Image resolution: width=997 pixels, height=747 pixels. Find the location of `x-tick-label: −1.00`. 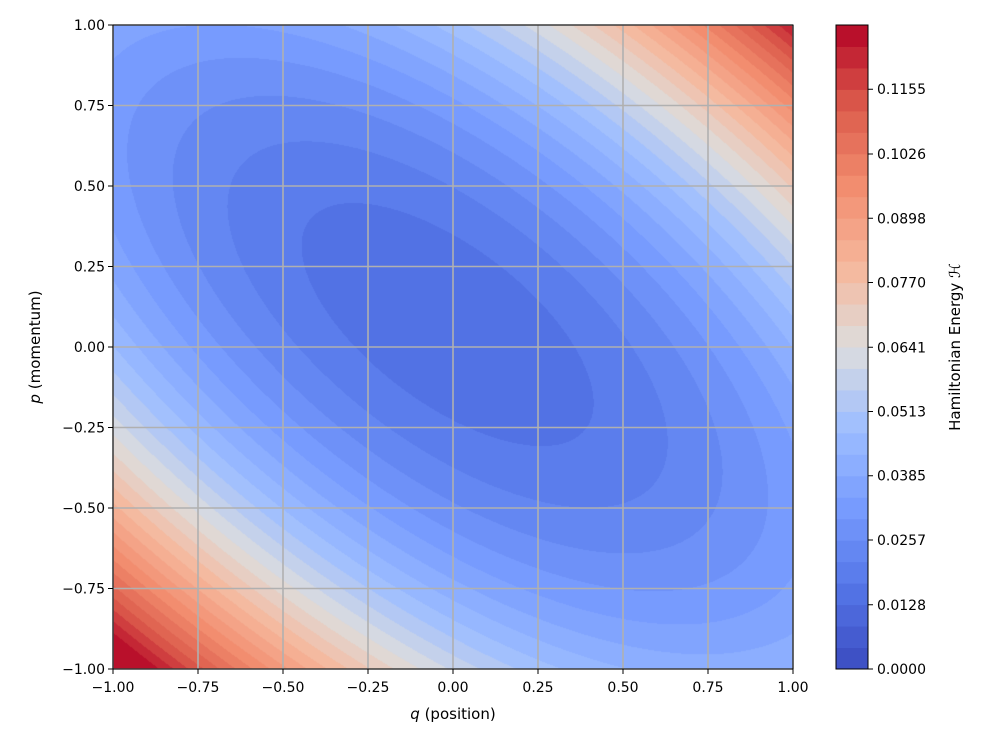

x-tick-label: −1.00 is located at coordinates (113, 688).